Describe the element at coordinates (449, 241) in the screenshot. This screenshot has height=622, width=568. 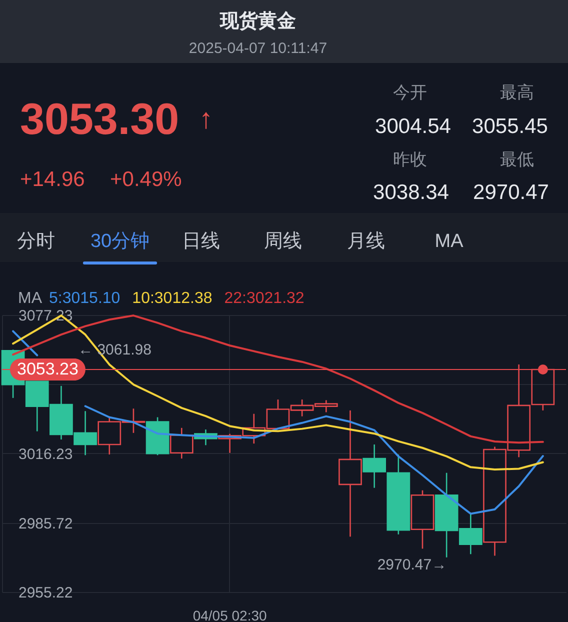
I see `text: MA` at that location.